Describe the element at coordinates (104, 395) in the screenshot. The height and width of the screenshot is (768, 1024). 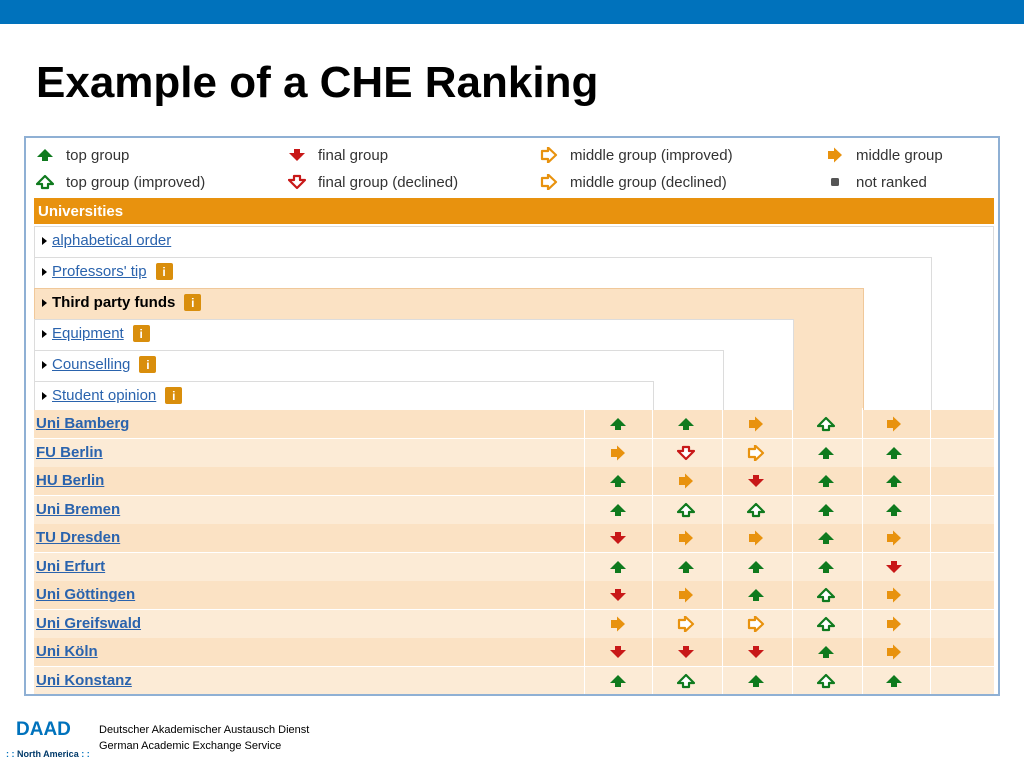
I see `criterion-label: Student opinion` at that location.